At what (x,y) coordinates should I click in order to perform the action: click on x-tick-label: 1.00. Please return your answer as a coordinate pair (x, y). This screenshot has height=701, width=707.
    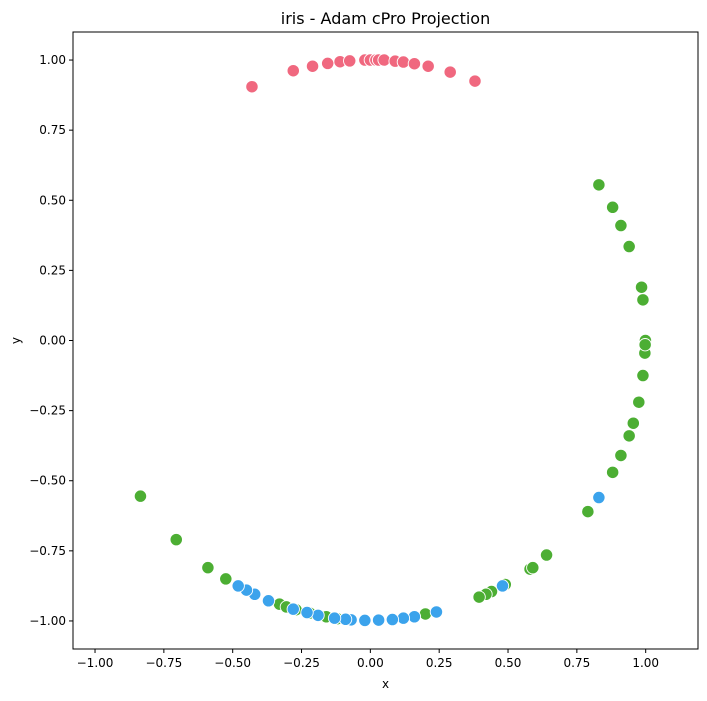
    Looking at the image, I should click on (645, 663).